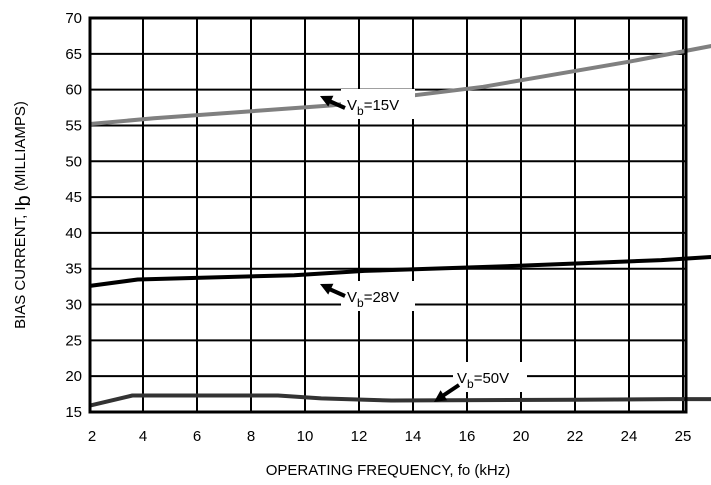 This screenshot has height=485, width=711. I want to click on x-tick-label: 2, so click(92, 436).